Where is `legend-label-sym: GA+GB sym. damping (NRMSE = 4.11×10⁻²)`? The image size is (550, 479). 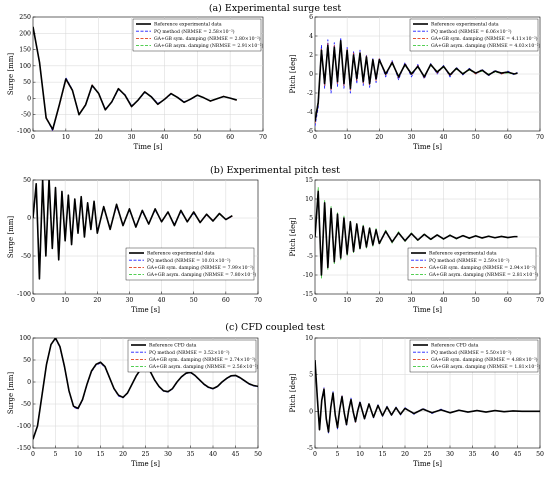
legend-label-sym: GA+GB sym. damping (NRMSE = 4.11×10⁻²) is located at coordinates (484, 38).